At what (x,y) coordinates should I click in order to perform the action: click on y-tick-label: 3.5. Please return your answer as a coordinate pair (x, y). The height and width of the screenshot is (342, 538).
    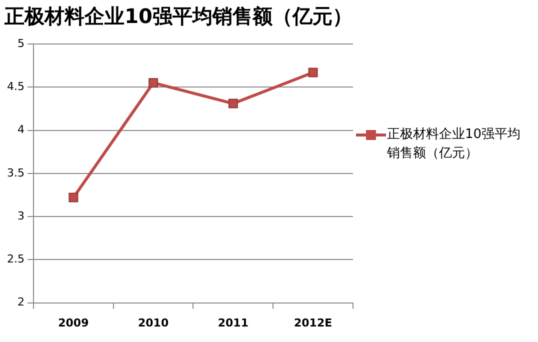
    Looking at the image, I should click on (15, 173).